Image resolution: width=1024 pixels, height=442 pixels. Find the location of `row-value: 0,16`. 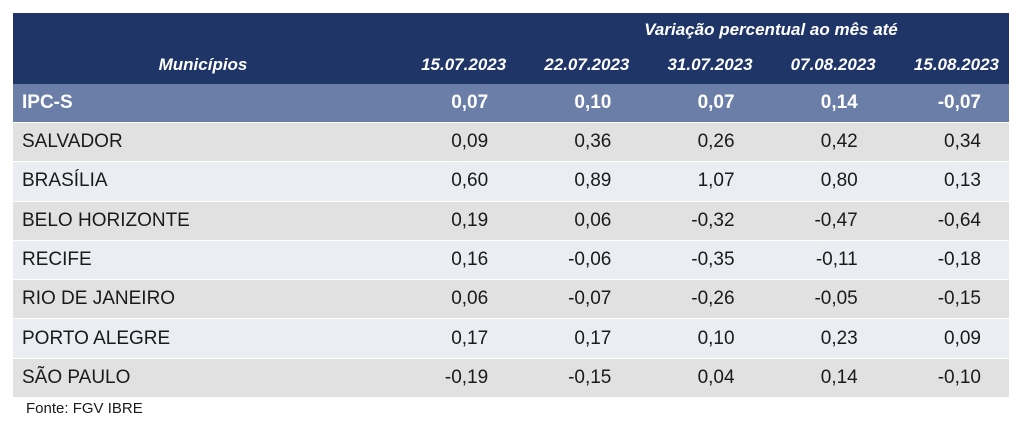

row-value: 0,16 is located at coordinates (455, 260).